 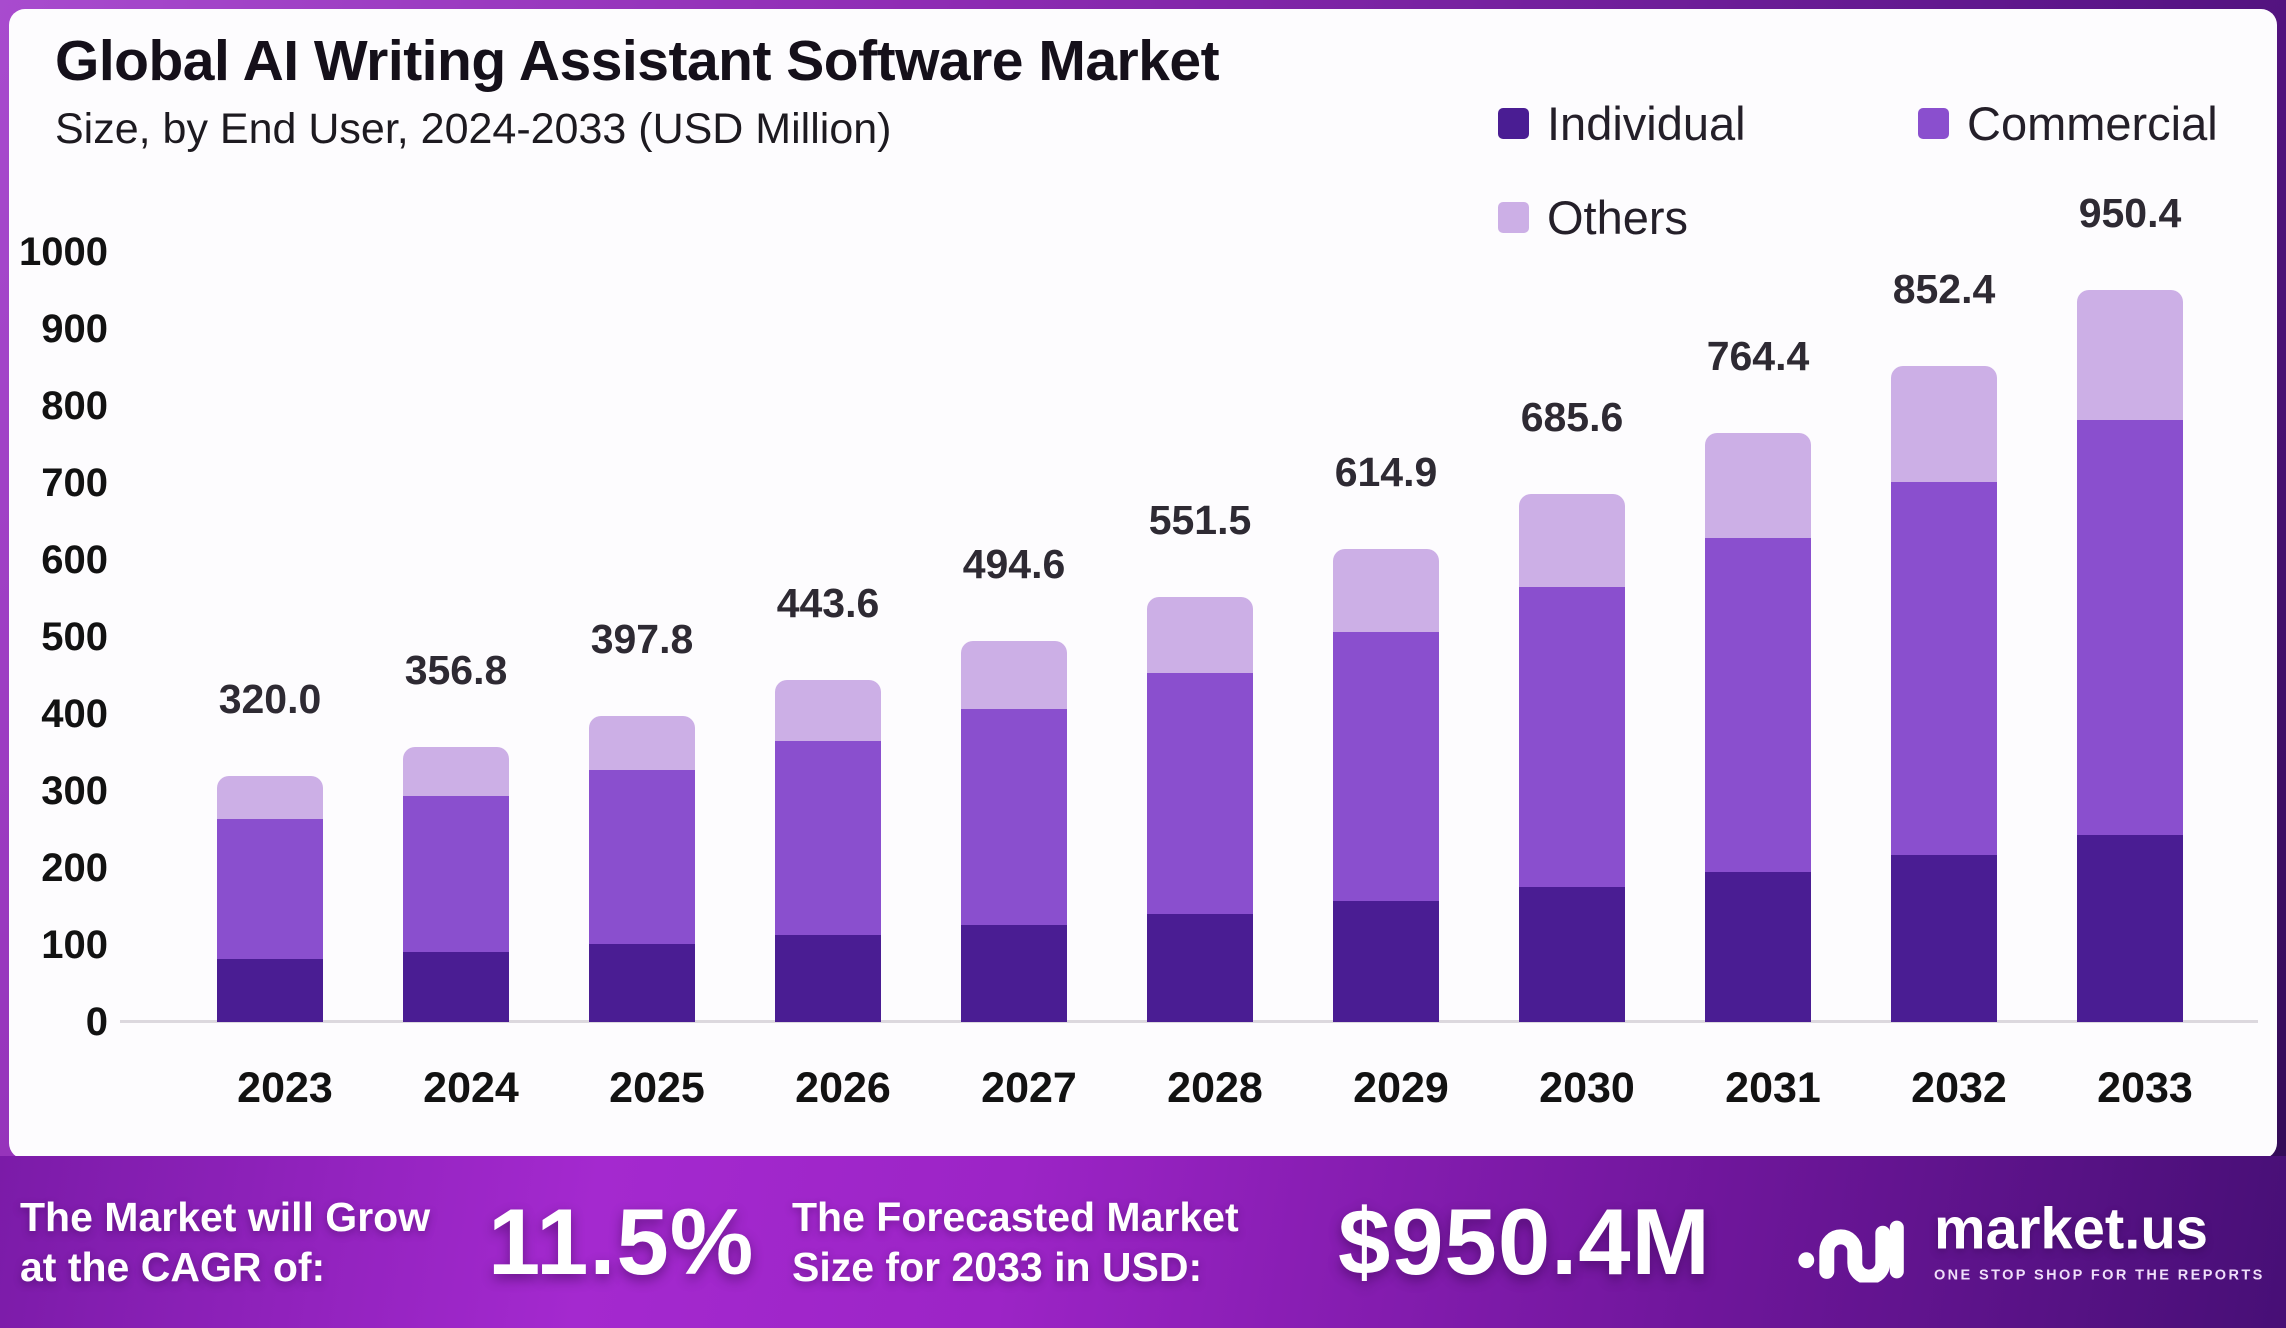 I want to click on stacked-bar-2026, so click(x=828, y=851).